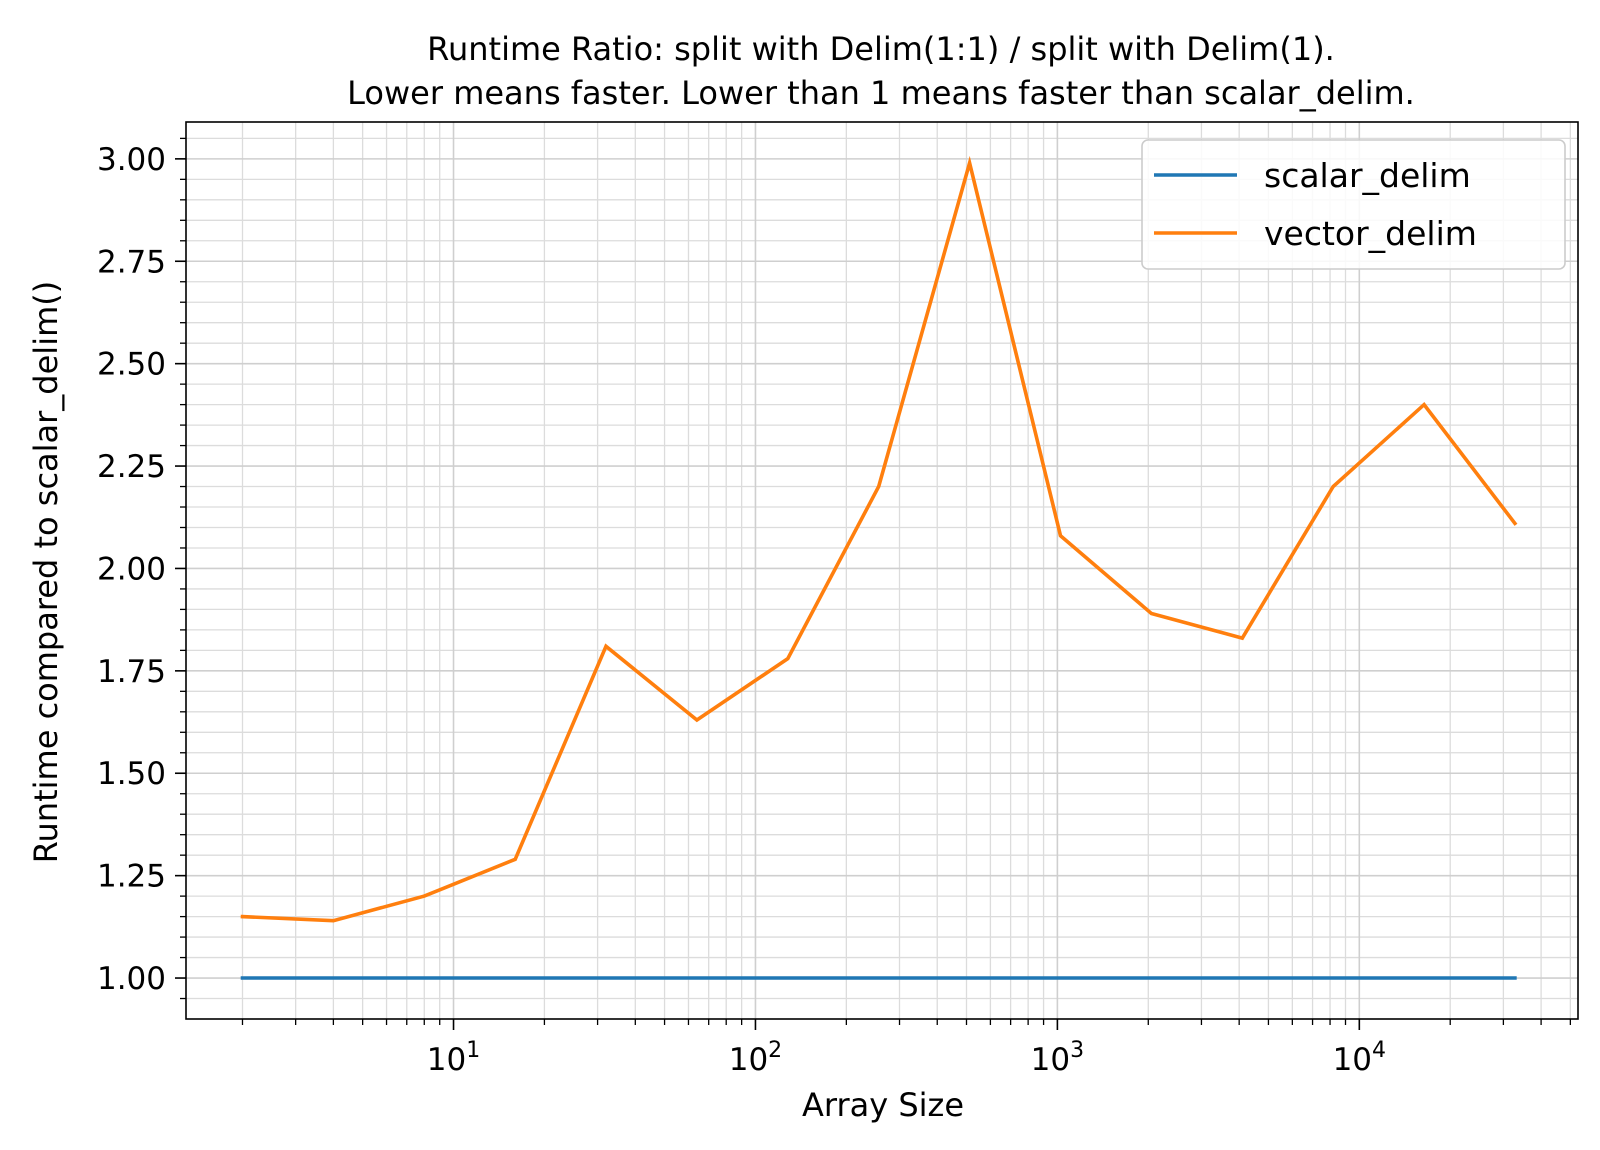 The width and height of the screenshot is (1600, 1150). I want to click on legend-label: scalar_delim, so click(1367, 175).